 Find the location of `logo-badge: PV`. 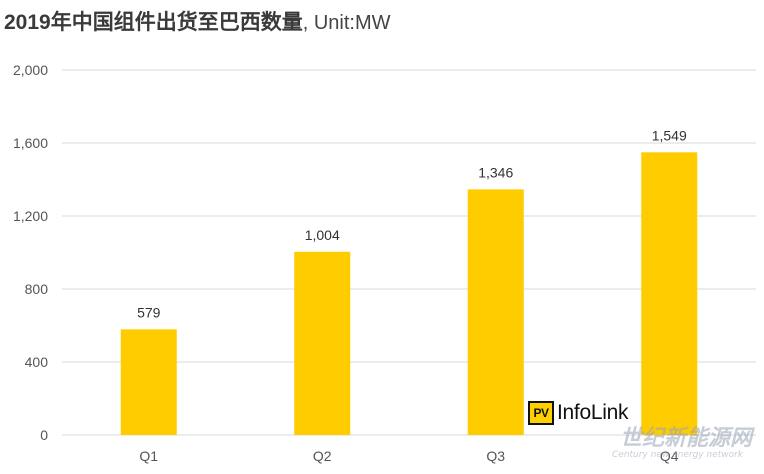

logo-badge: PV is located at coordinates (541, 413).